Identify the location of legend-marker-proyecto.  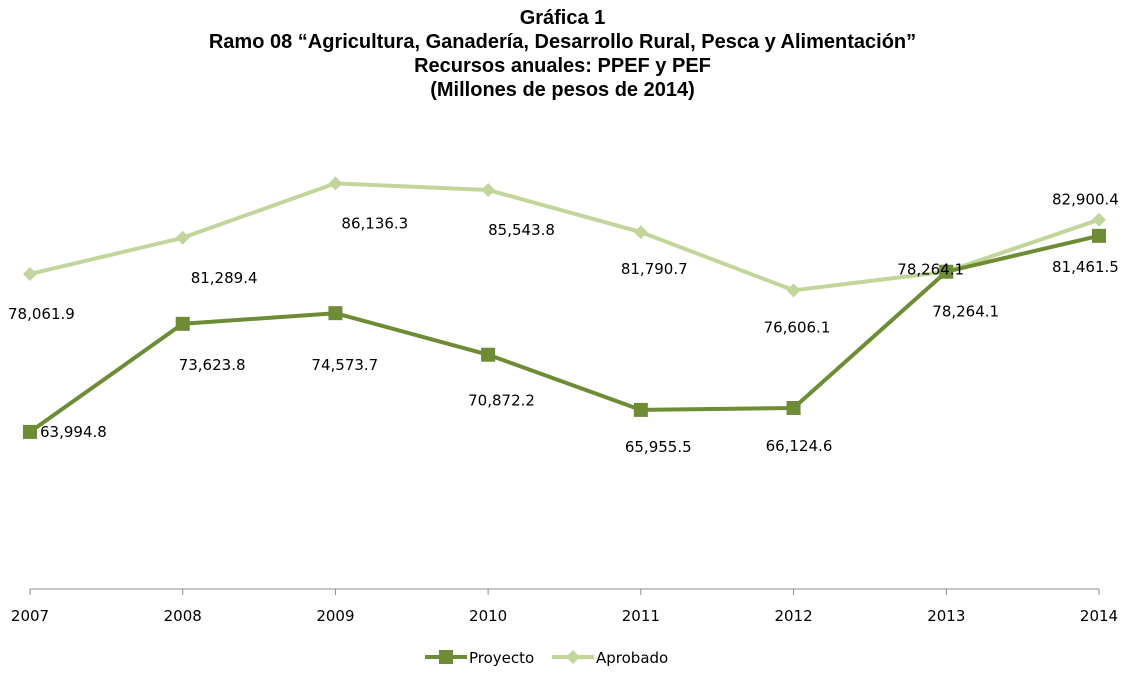
(446, 657).